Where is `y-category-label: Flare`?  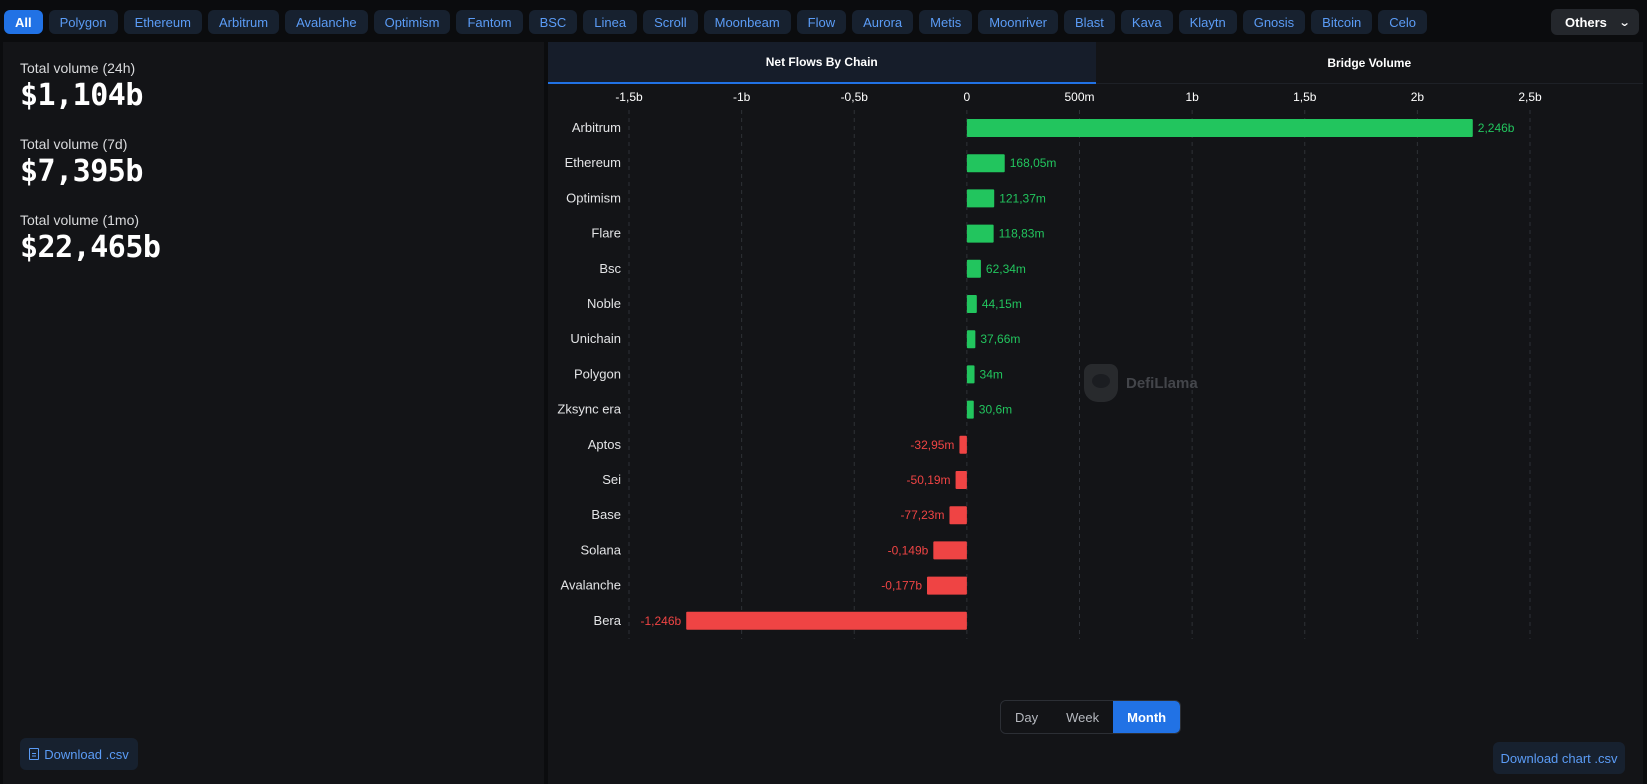 y-category-label: Flare is located at coordinates (606, 233).